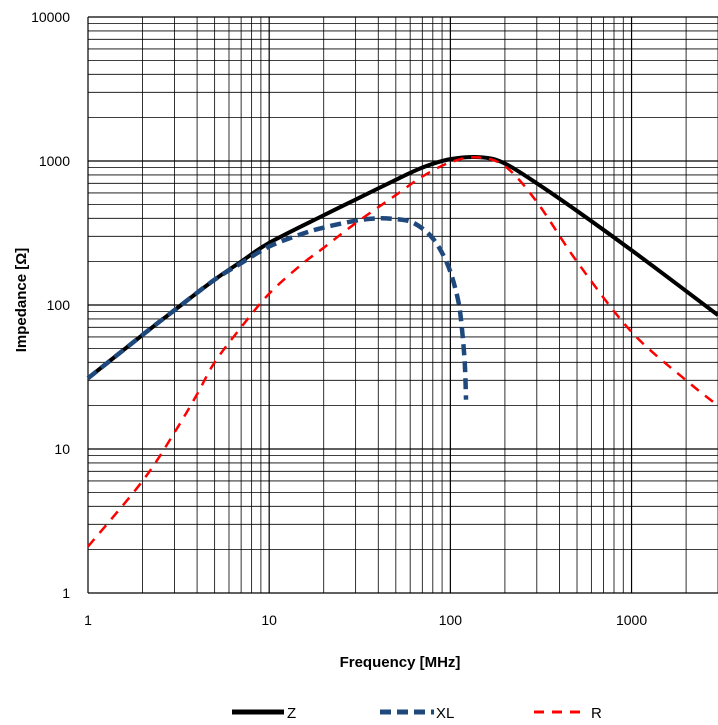 This screenshot has width=718, height=725. What do you see at coordinates (21, 300) in the screenshot?
I see `y-axis-label: Impedance [Ω]` at bounding box center [21, 300].